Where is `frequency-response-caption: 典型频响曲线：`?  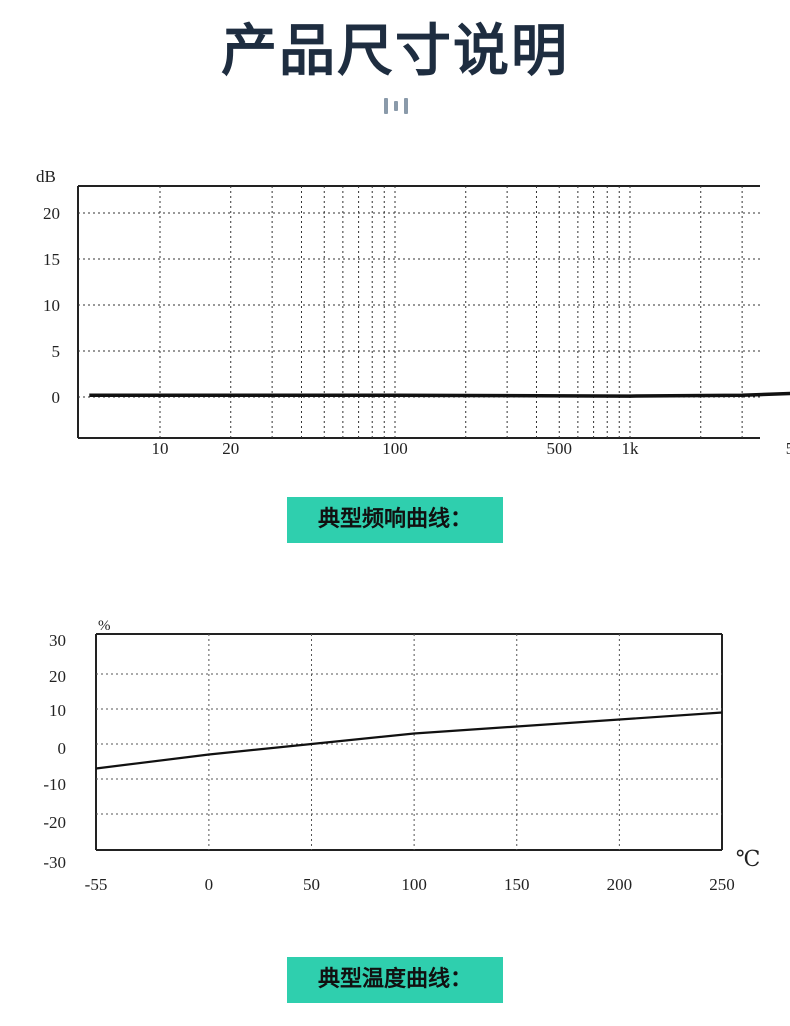 frequency-response-caption: 典型频响曲线： is located at coordinates (395, 520).